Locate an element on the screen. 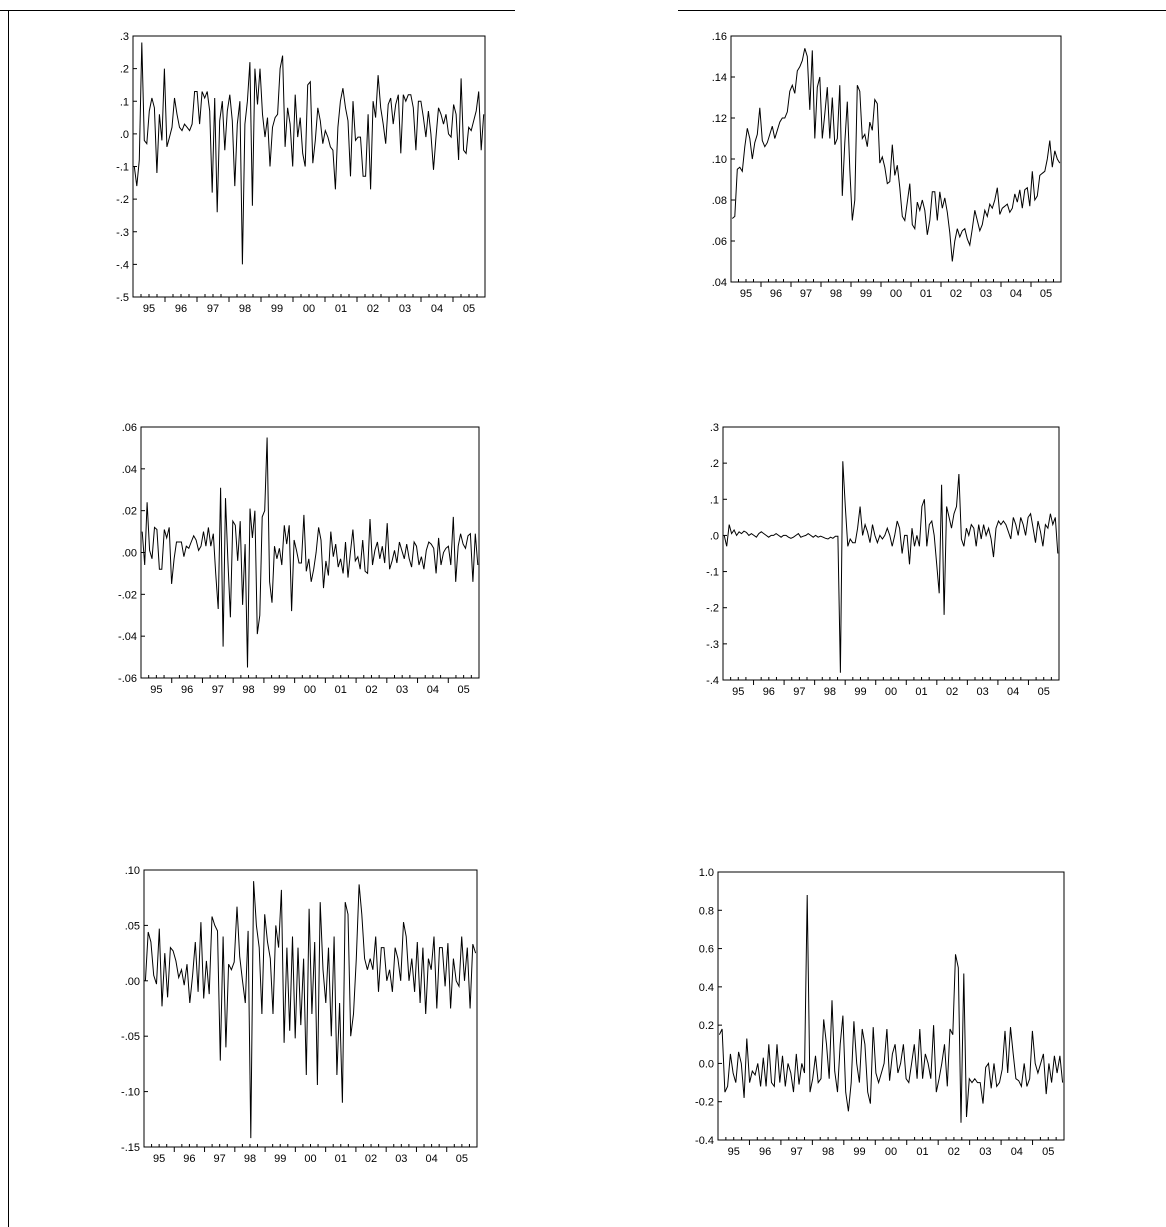 The width and height of the screenshot is (1166, 1227). y-tick-label: -.2 is located at coordinates (122, 200).